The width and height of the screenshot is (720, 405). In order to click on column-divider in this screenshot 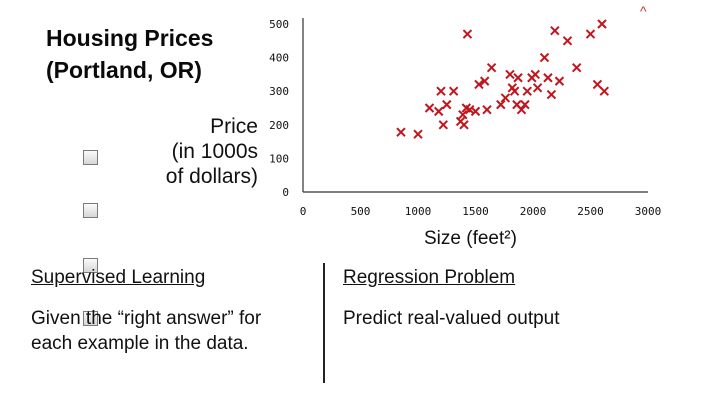, I will do `click(324, 323)`.